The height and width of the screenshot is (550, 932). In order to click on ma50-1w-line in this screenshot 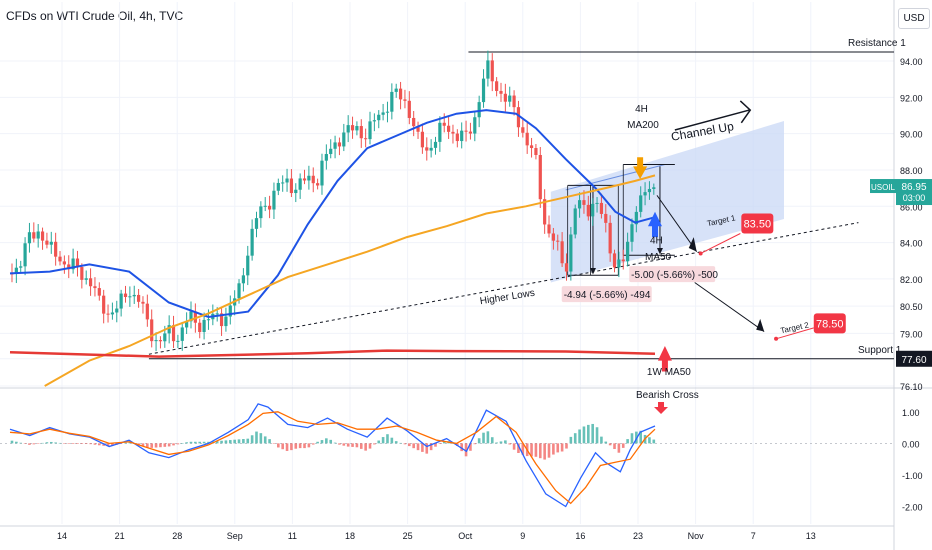, I will do `click(332, 353)`.